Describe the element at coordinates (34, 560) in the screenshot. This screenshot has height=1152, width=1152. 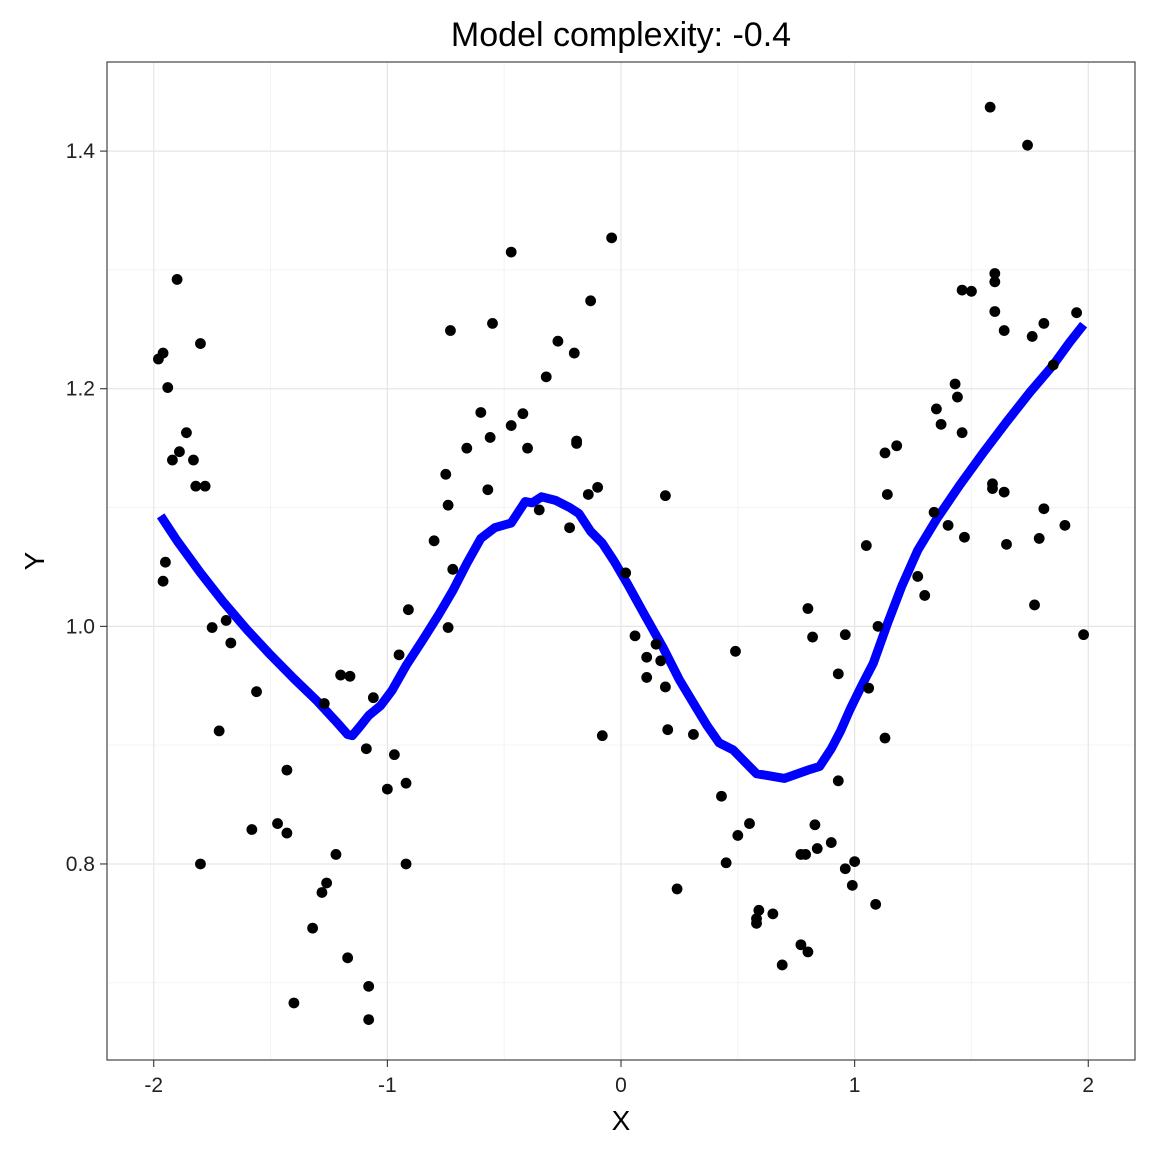
I see `y-axis-title: Y` at that location.